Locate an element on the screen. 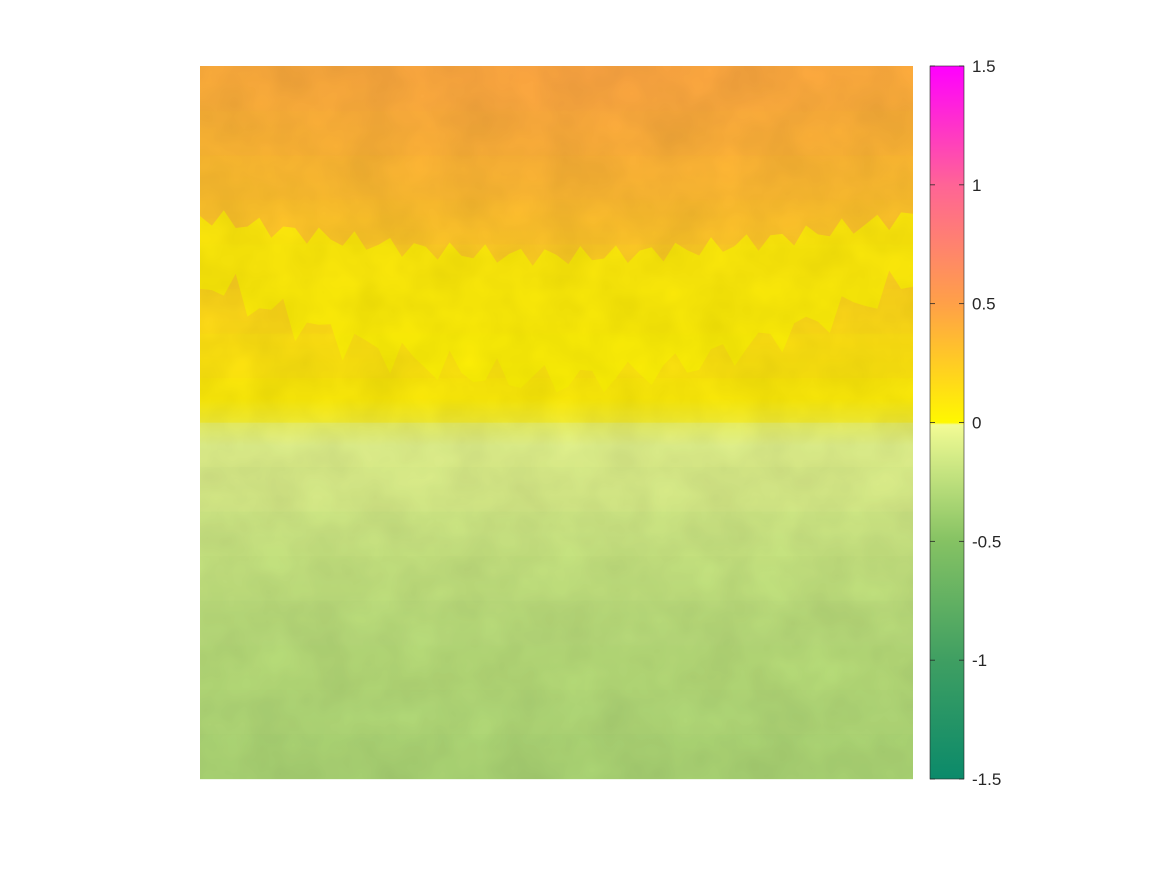 The width and height of the screenshot is (1167, 875). colorbar-tick-label: 1.5 is located at coordinates (984, 66).